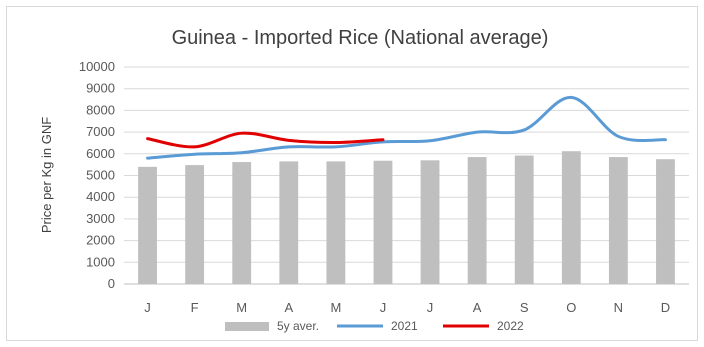 The width and height of the screenshot is (704, 347). Describe the element at coordinates (100, 175) in the screenshot. I see `y-tick-label: 5000` at that location.